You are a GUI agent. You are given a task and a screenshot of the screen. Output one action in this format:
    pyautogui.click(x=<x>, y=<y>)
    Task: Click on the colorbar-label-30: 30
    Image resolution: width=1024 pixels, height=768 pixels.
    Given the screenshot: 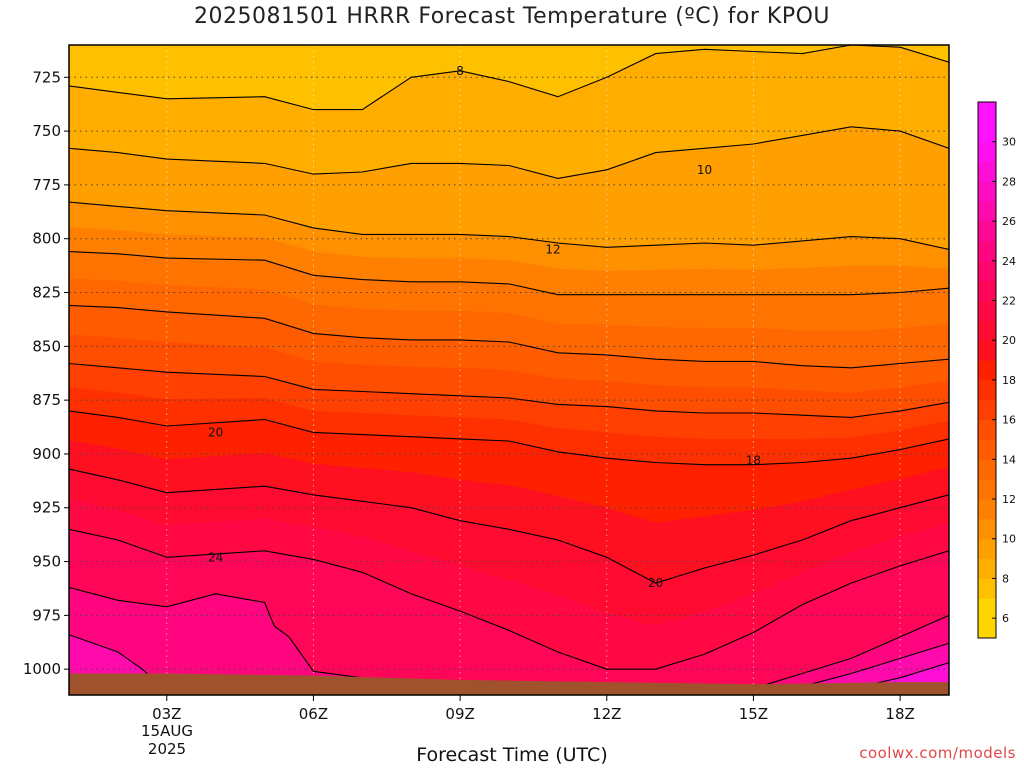 What is the action you would take?
    pyautogui.click(x=1009, y=142)
    